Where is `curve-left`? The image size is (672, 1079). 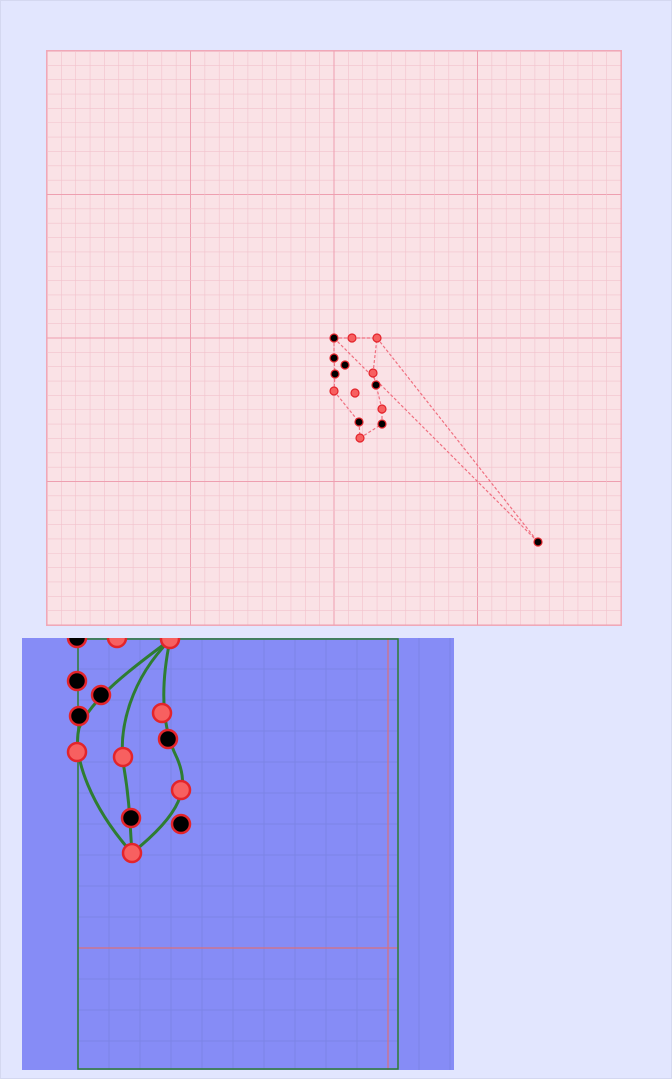
curve-left is located at coordinates (123, 746).